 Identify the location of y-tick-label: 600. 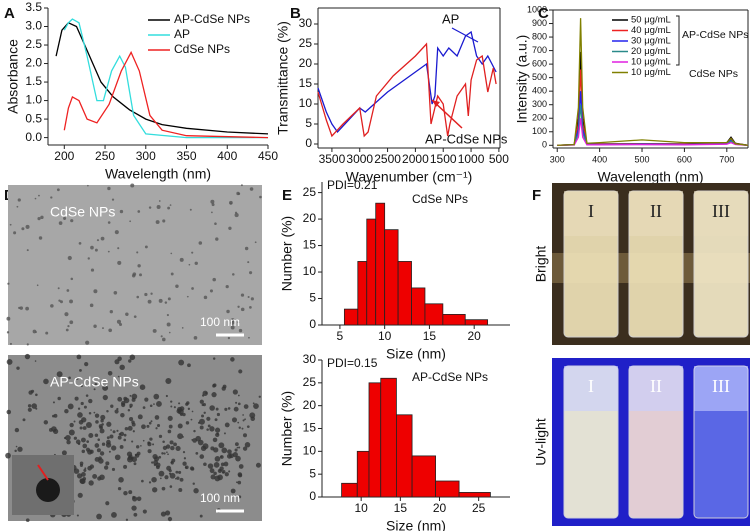
(539, 63).